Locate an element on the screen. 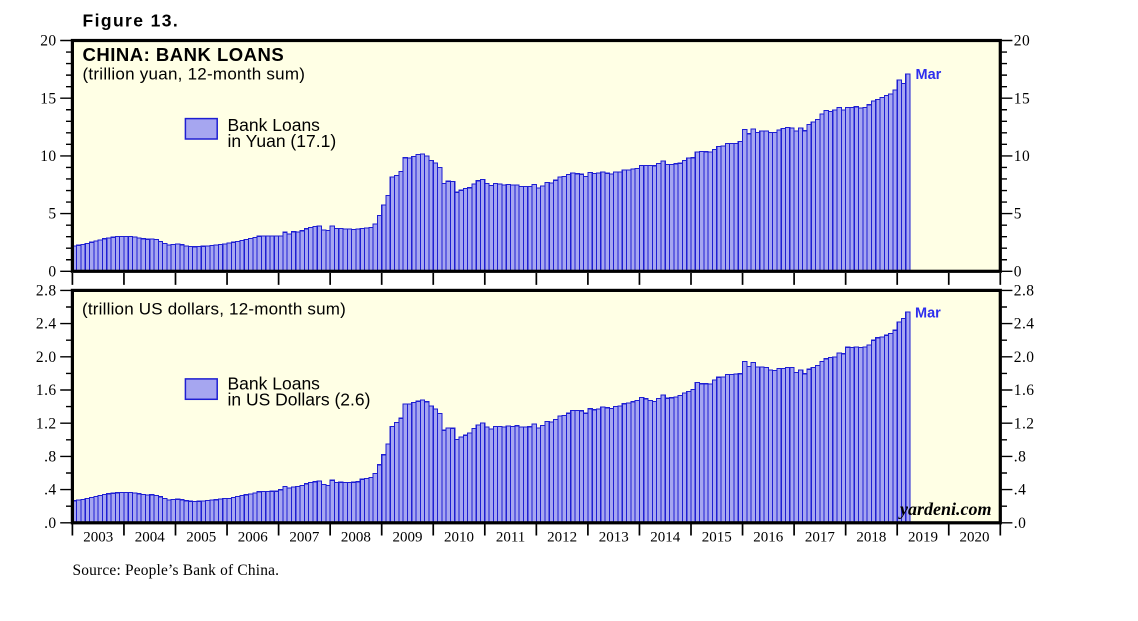 The height and width of the screenshot is (621, 1138). svg-text: 2017 is located at coordinates (820, 538).